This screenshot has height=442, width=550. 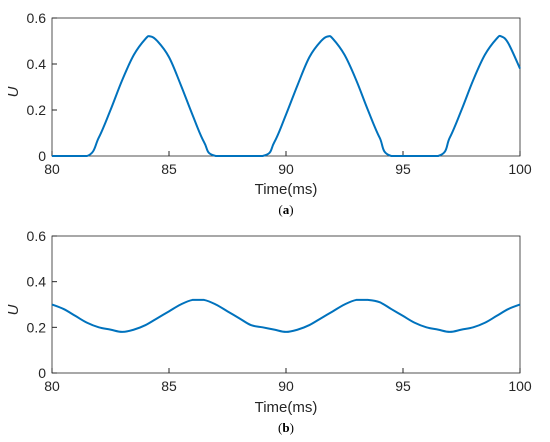 I want to click on panel-letter-b: b, so click(x=285, y=427).